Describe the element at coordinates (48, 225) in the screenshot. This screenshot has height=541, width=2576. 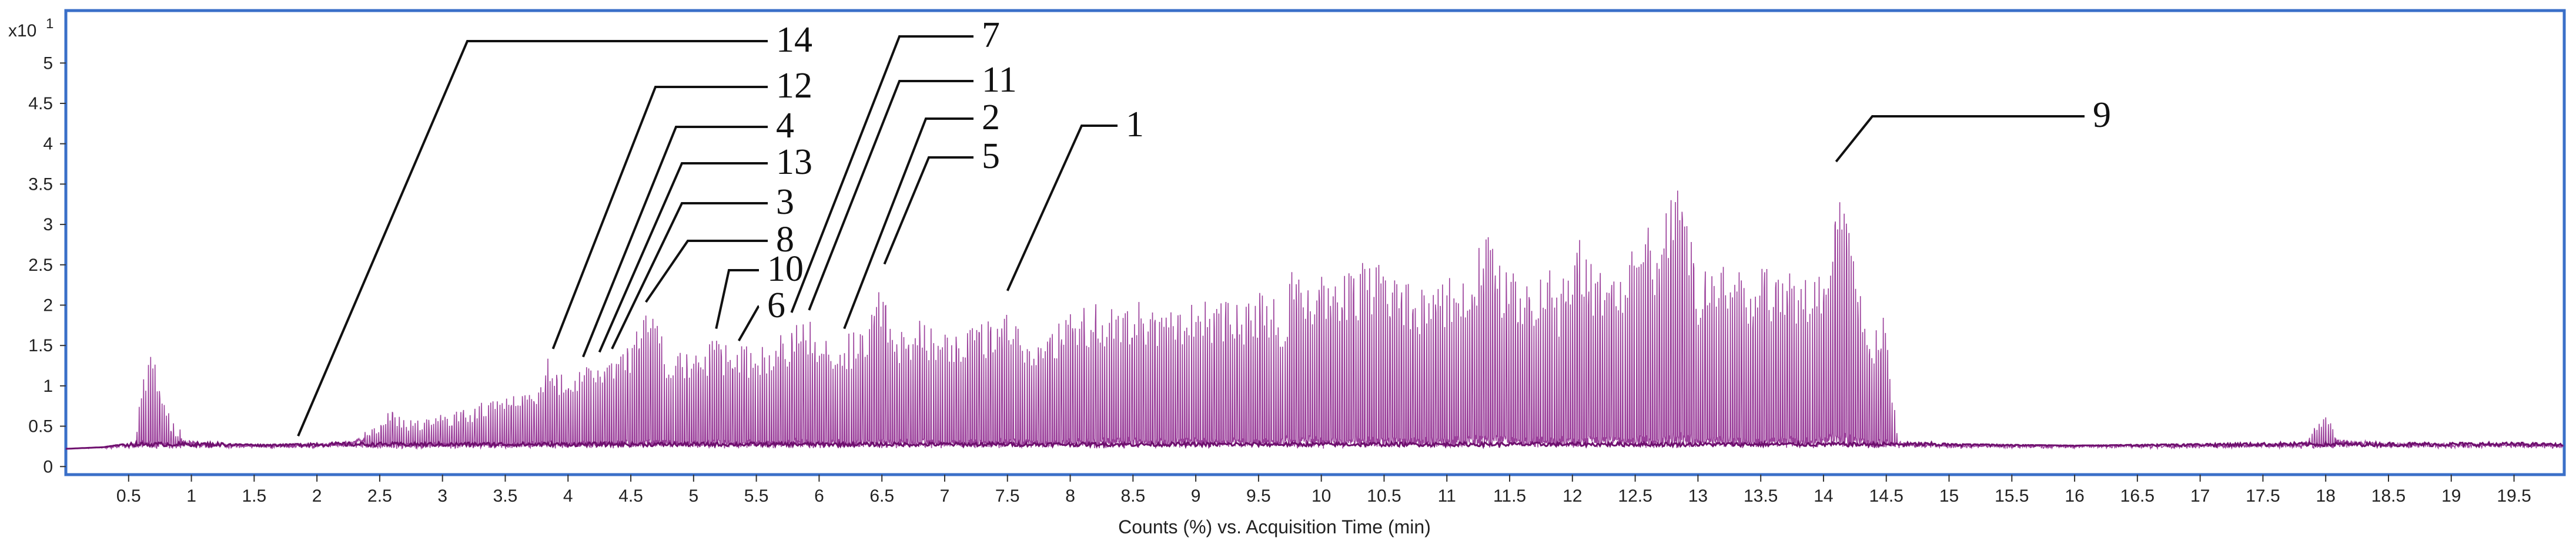
I see `y-tick-label: 3` at that location.